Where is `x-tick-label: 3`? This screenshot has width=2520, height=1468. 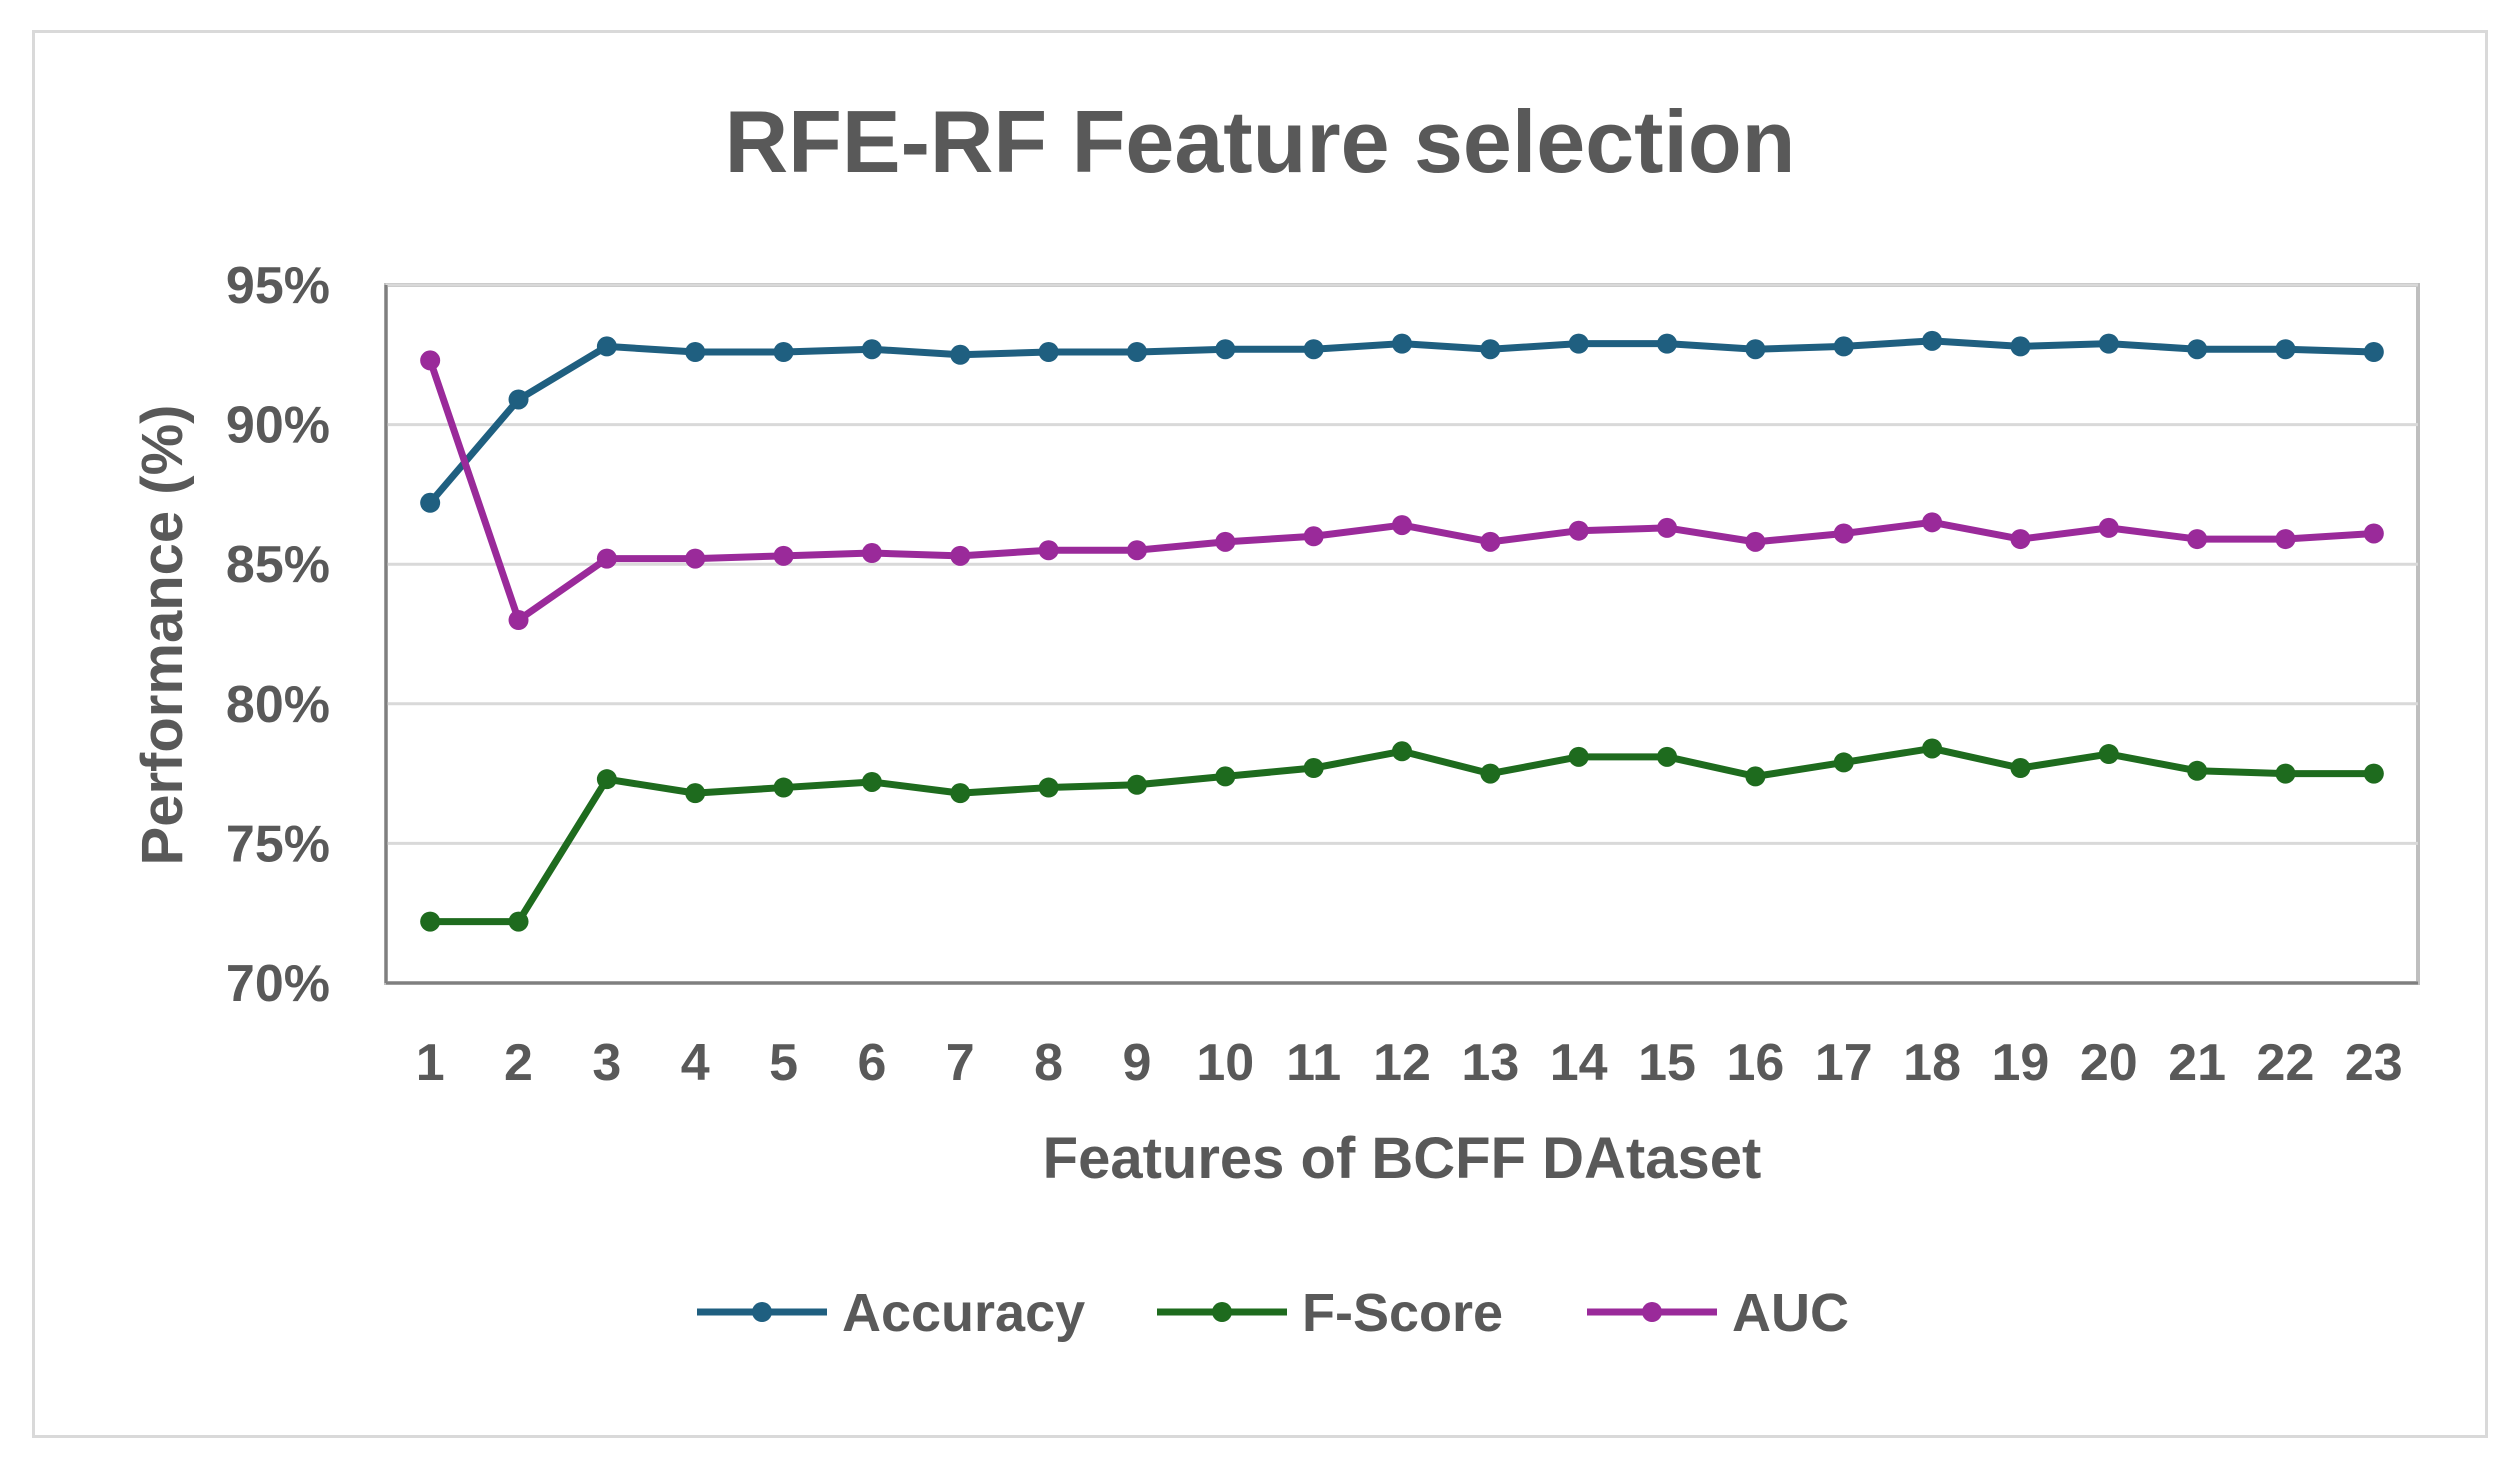
x-tick-label: 3 is located at coordinates (606, 1063).